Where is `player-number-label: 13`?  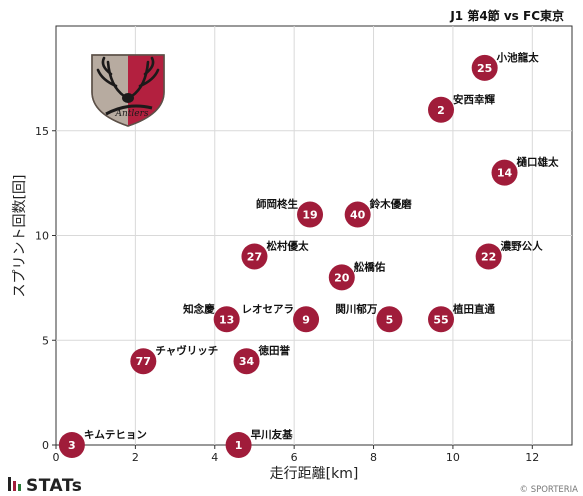 player-number-label: 13 is located at coordinates (226, 319).